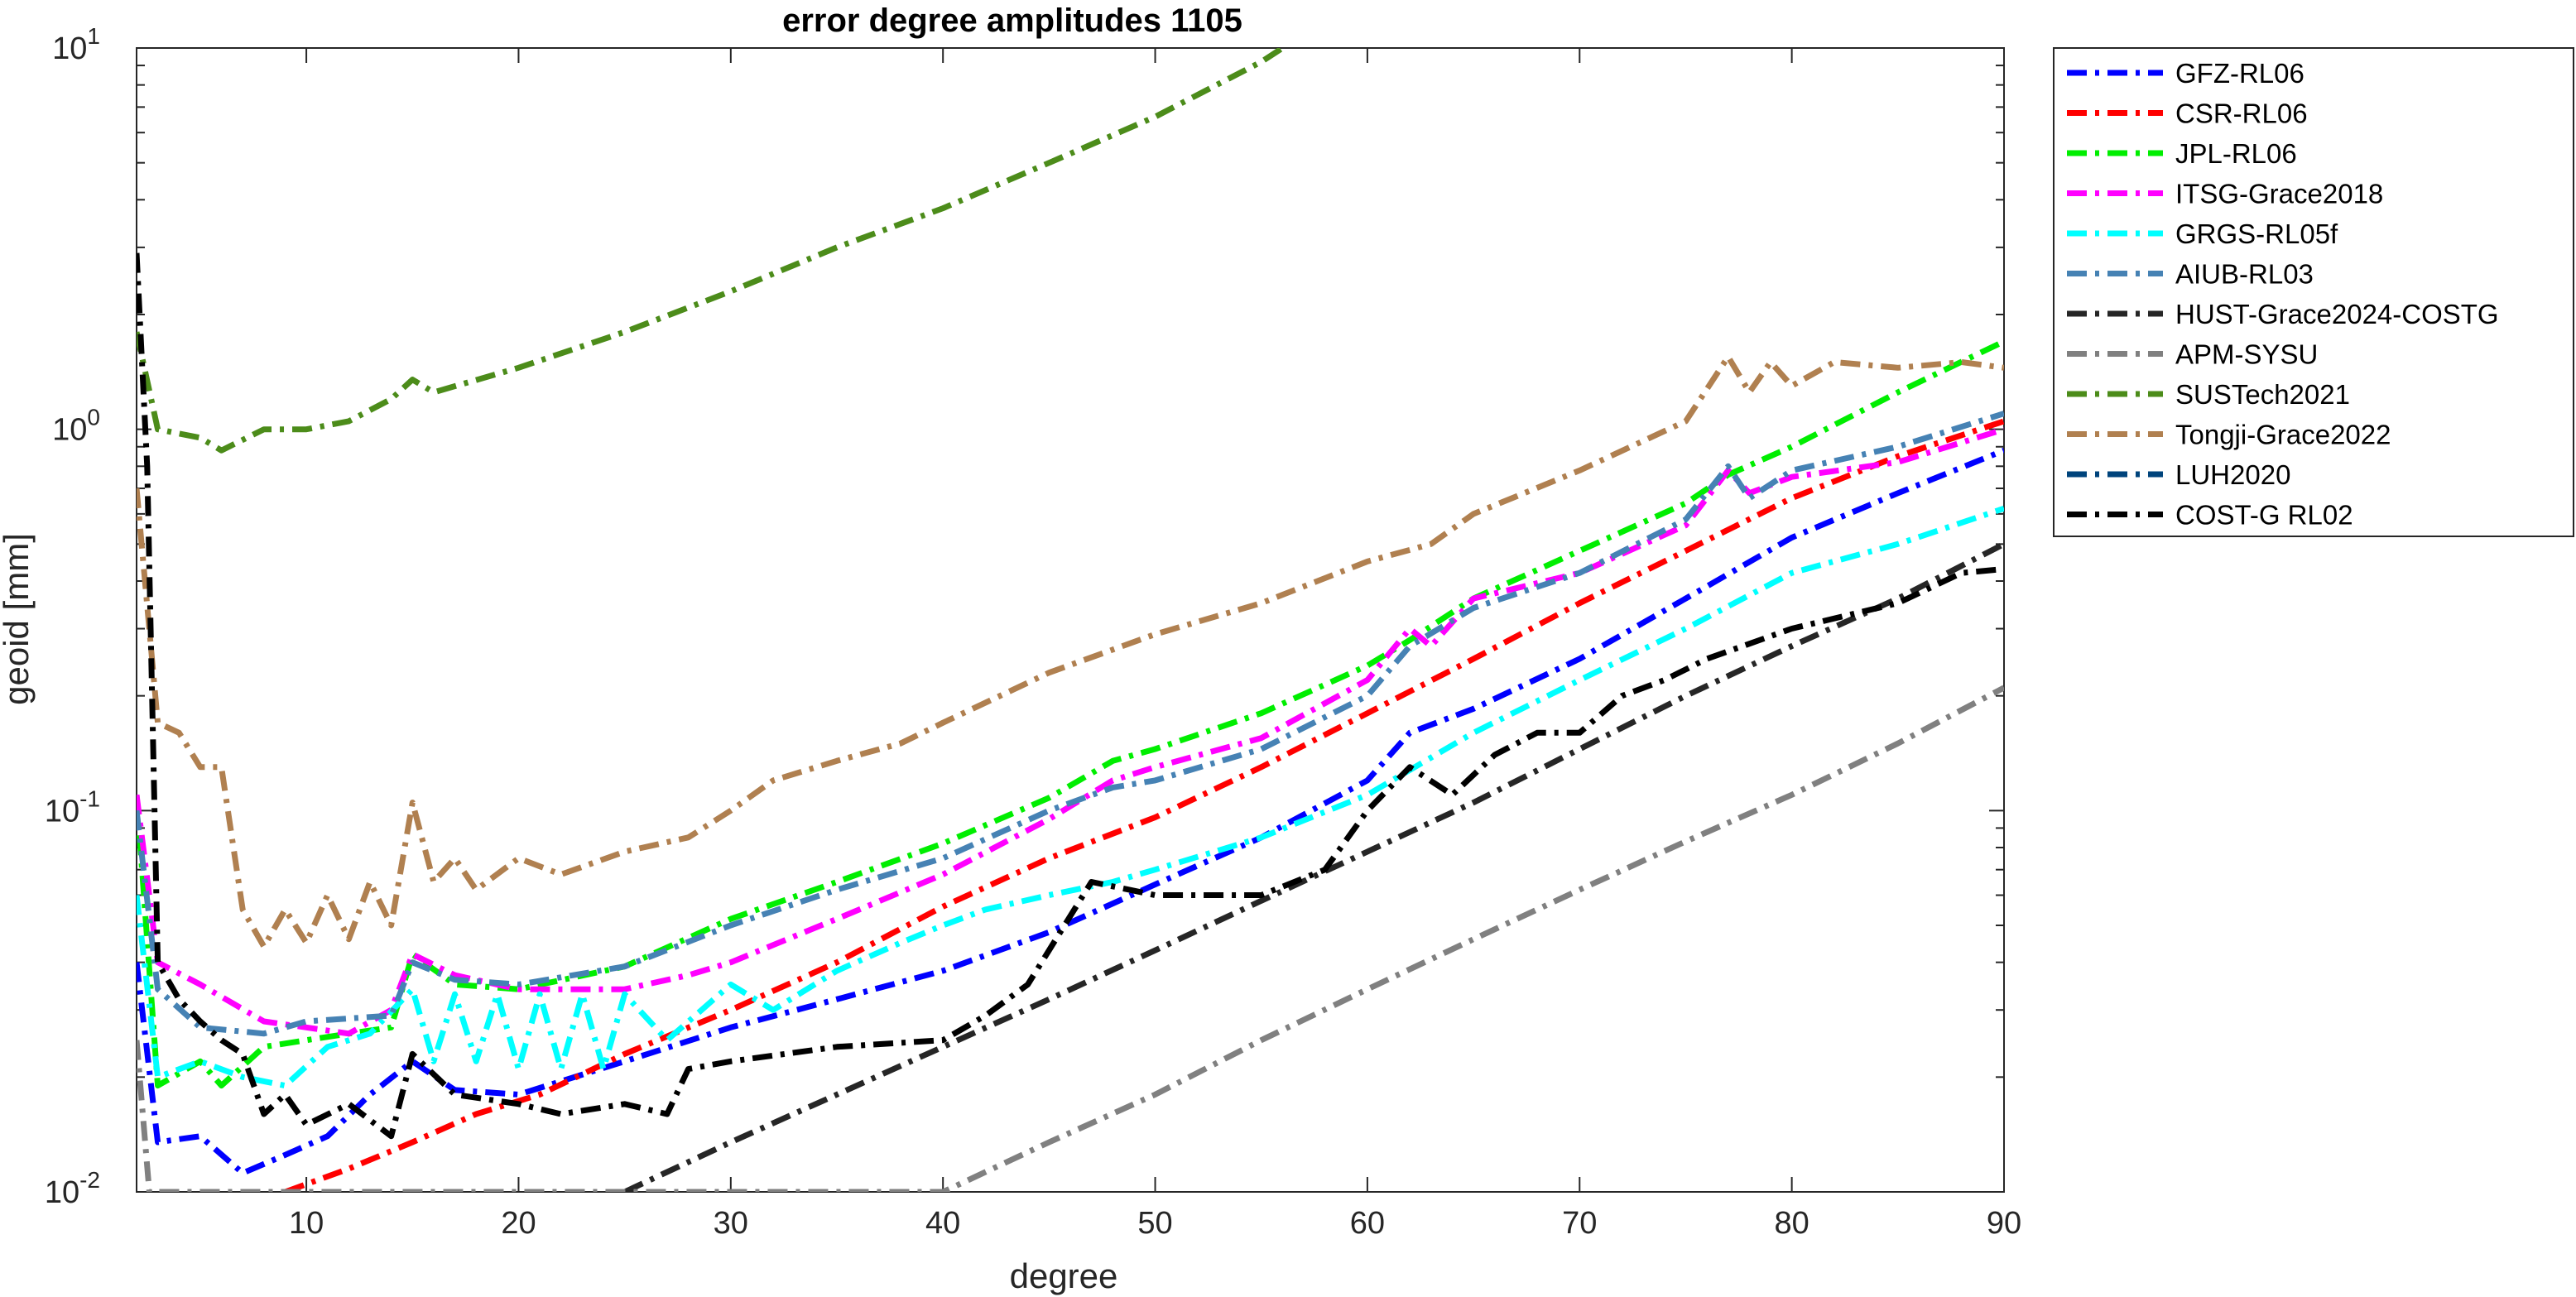 The image size is (2576, 1297). Describe the element at coordinates (72, 807) in the screenshot. I see `y-tick-label: 10⁻¹` at that location.